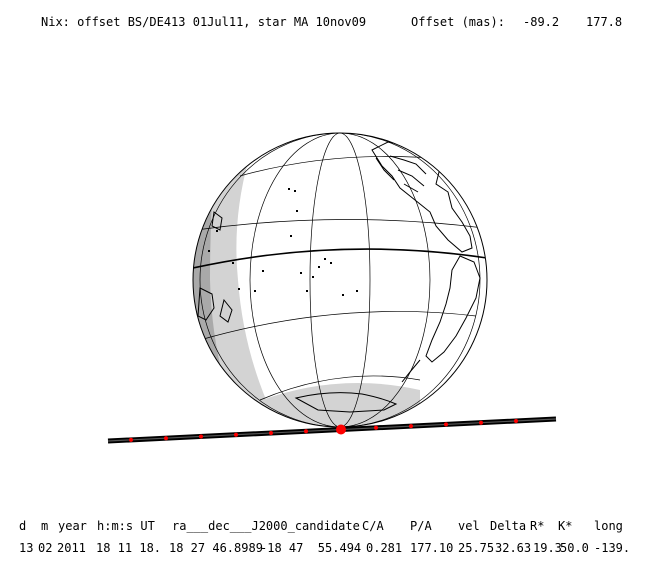 This screenshot has width=646, height=568. I want to click on cell-pa: 177.10, so click(432, 548).